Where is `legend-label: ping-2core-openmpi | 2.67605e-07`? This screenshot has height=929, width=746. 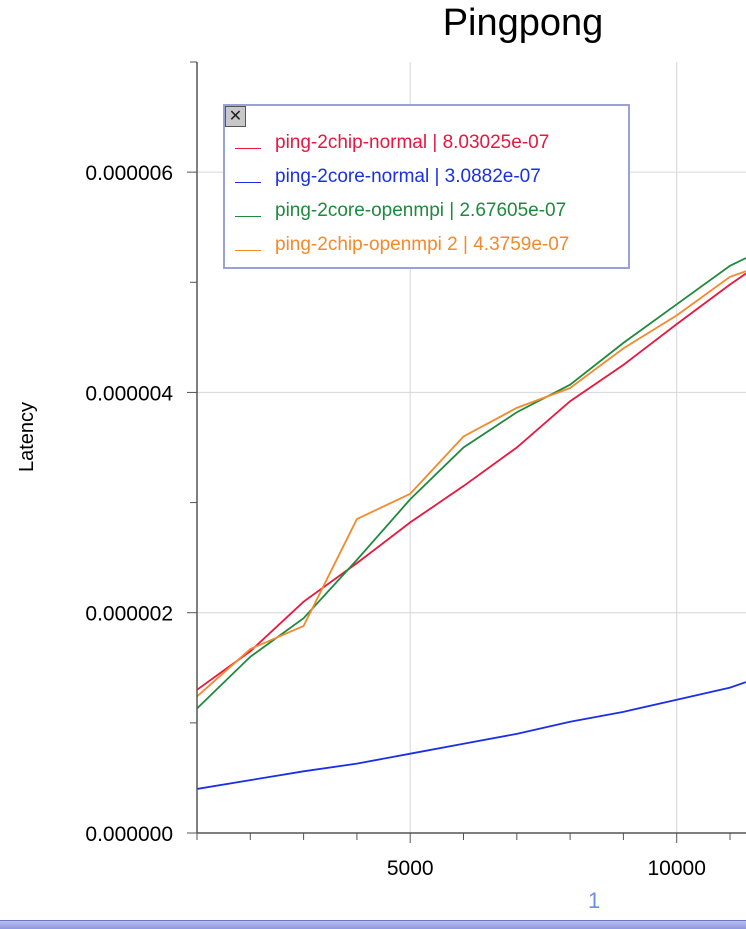
legend-label: ping-2core-openmpi | 2.67605e-07 is located at coordinates (421, 210).